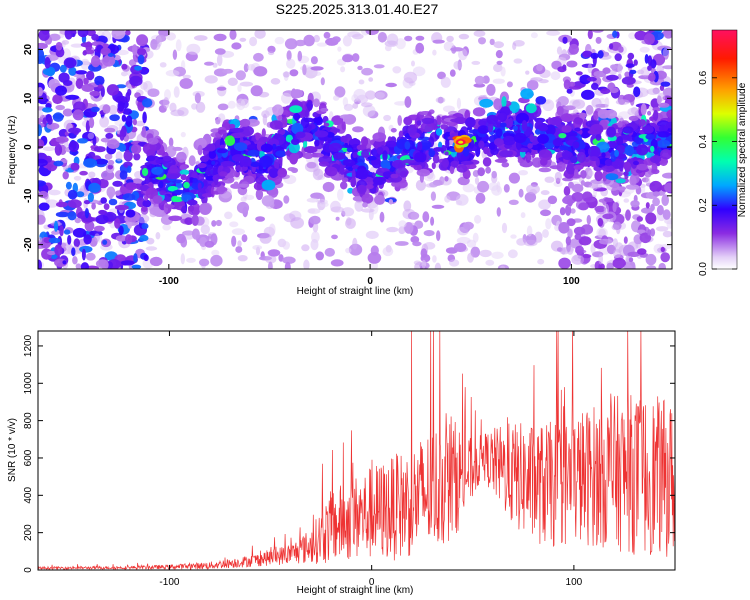 This screenshot has width=750, height=600. I want to click on x-tick-label: 0, so click(370, 281).